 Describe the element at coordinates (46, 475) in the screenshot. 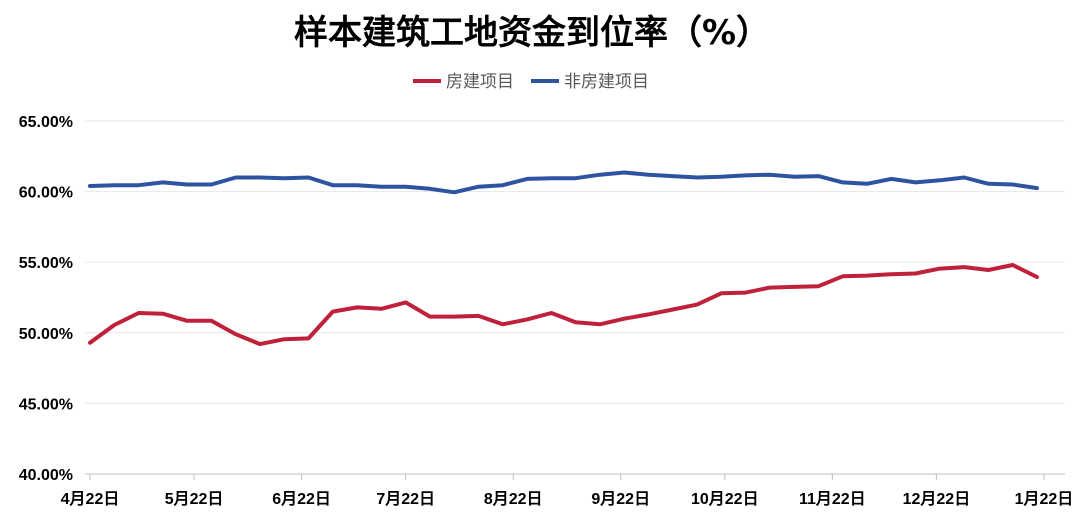

I see `y-tick-label: 40.00%` at that location.